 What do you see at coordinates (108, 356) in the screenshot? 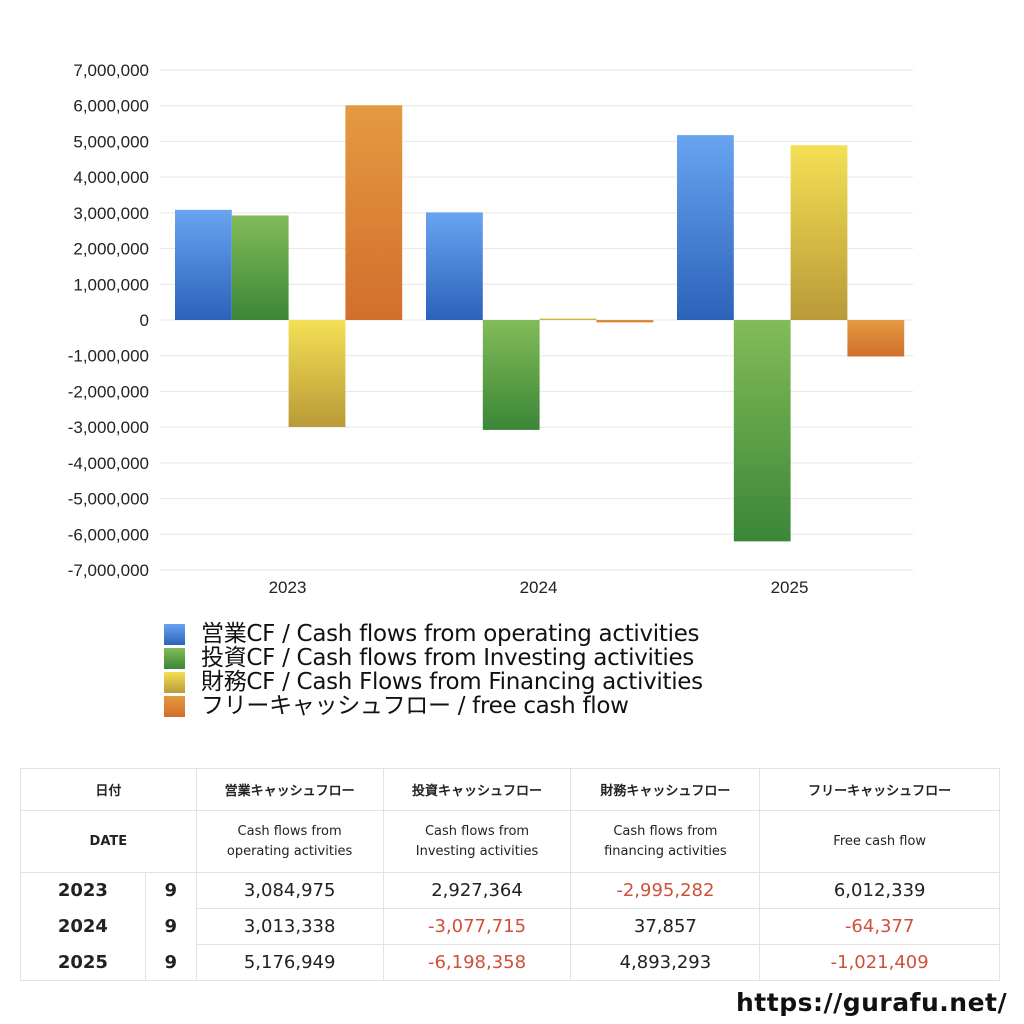
I see `y-tick-label: -1,000,000` at bounding box center [108, 356].